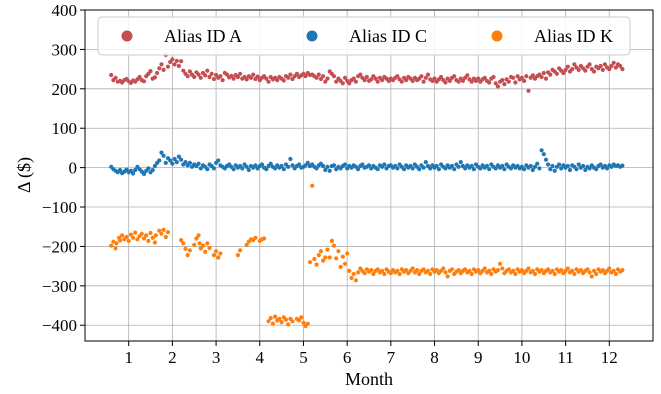 This screenshot has height=394, width=661. Describe the element at coordinates (65, 49) in the screenshot. I see `y-tick-label: 300` at that location.